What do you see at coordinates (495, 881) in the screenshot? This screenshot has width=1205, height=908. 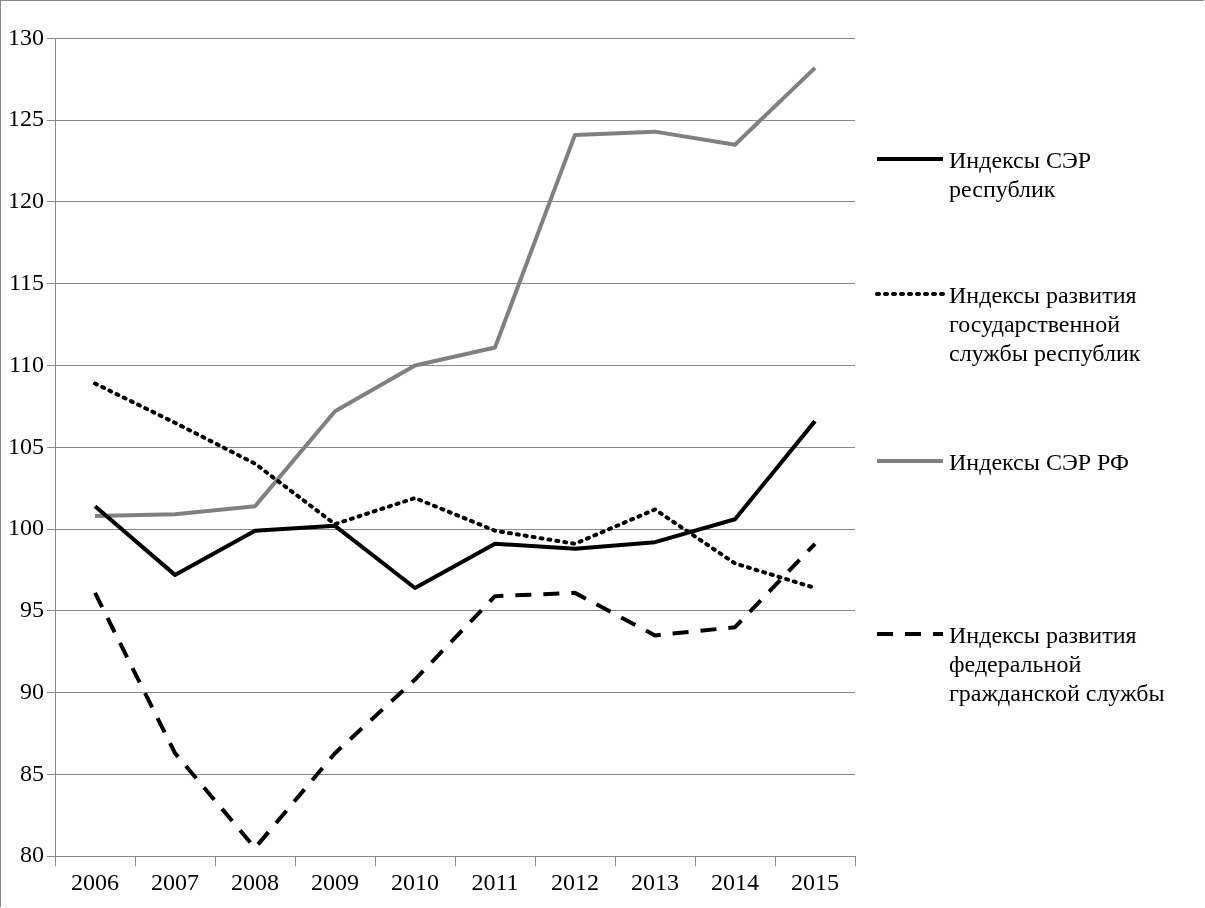 I see `x-tick-label: 2011` at bounding box center [495, 881].